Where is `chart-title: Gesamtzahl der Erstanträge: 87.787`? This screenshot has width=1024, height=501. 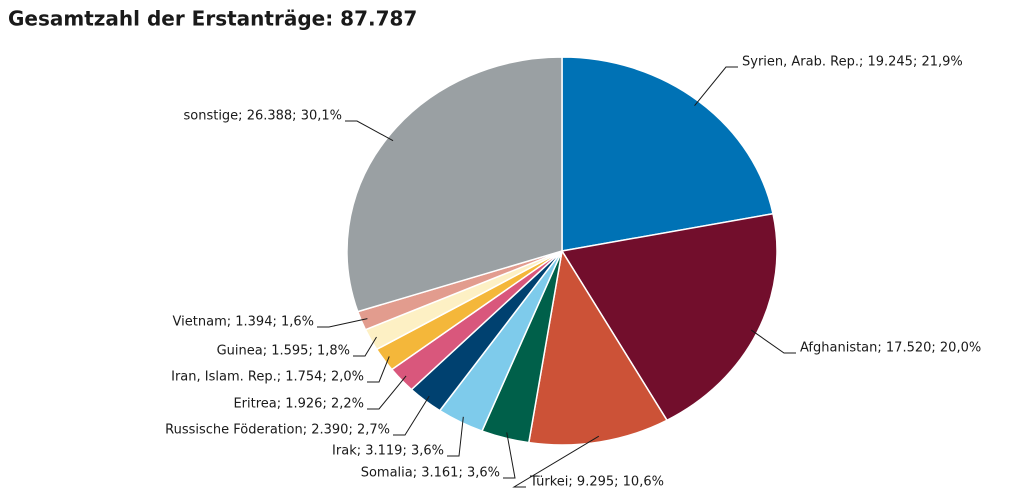
chart-title: Gesamtzahl der Erstanträge: 87.787 is located at coordinates (212, 19).